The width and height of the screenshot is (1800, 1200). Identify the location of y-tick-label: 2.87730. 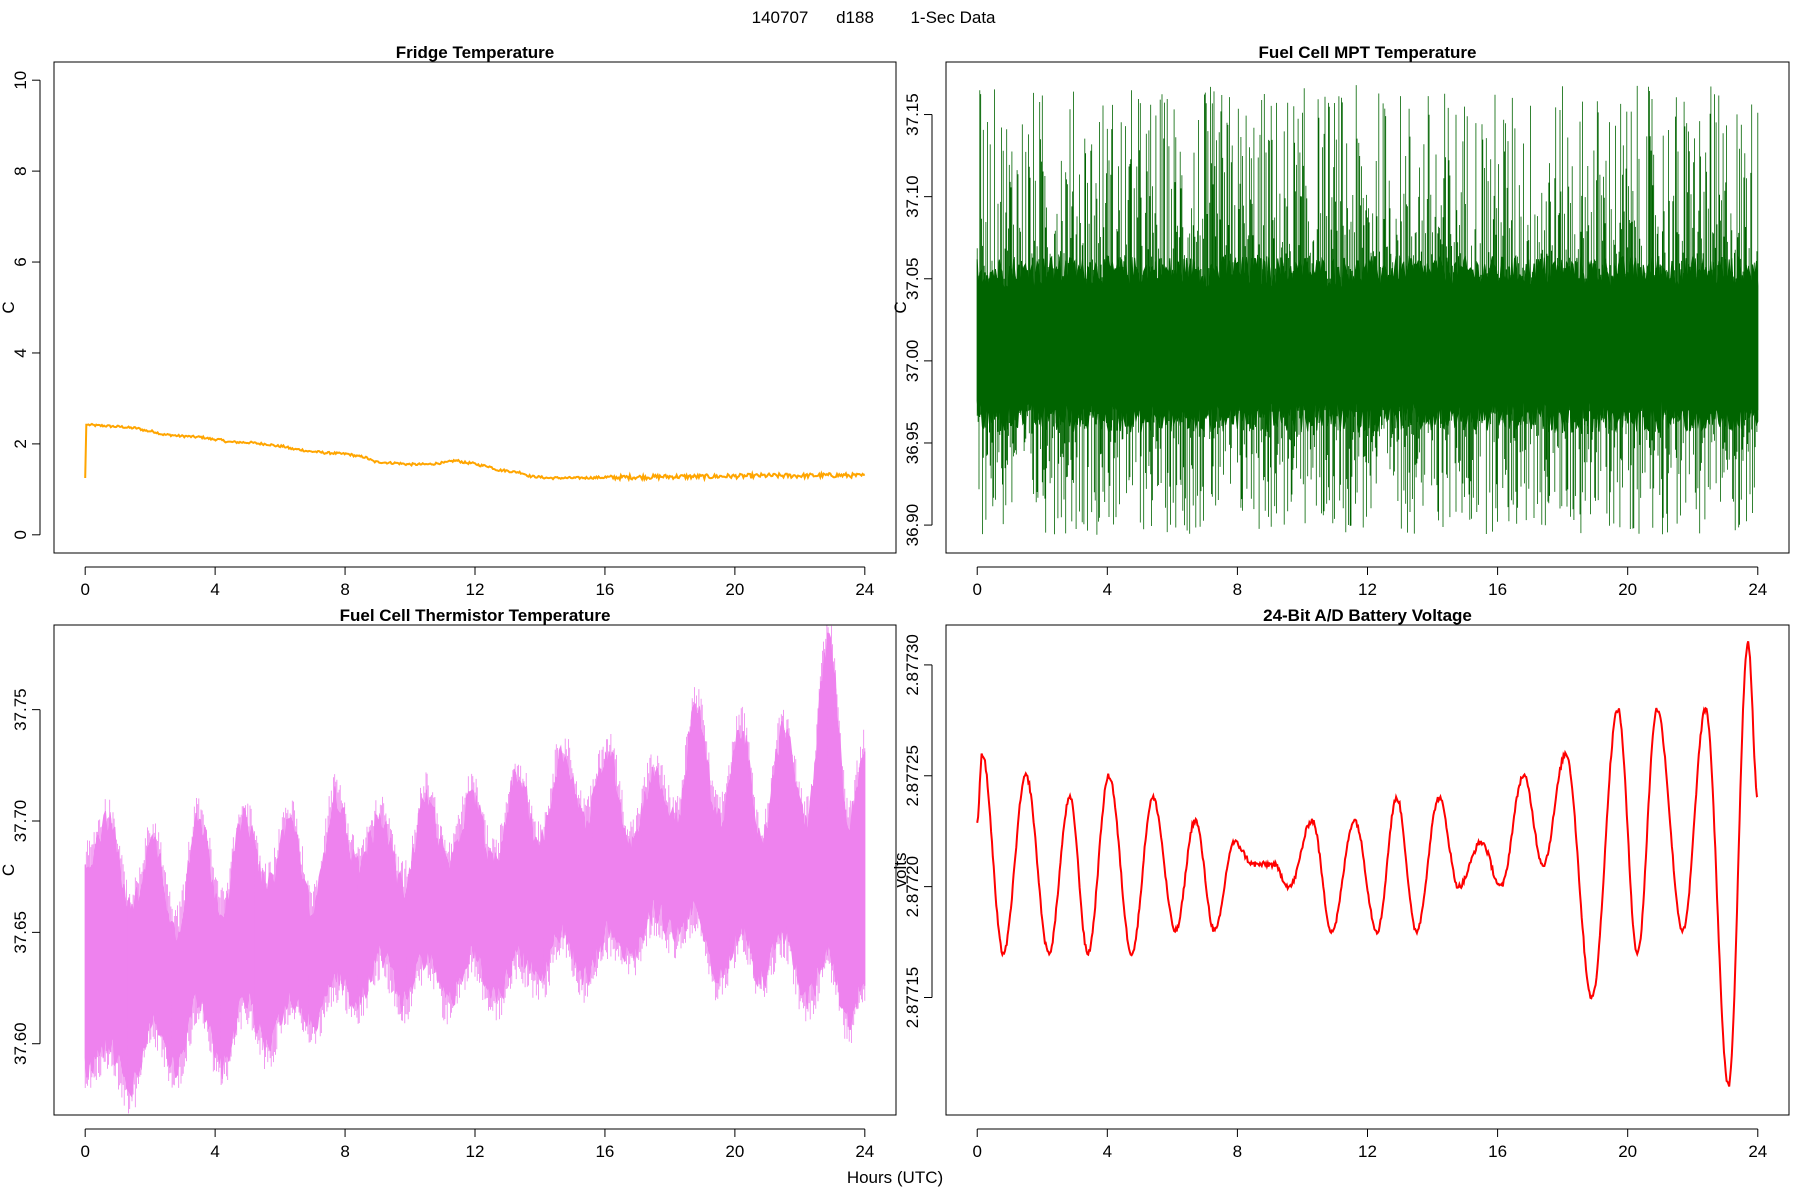
(912, 664).